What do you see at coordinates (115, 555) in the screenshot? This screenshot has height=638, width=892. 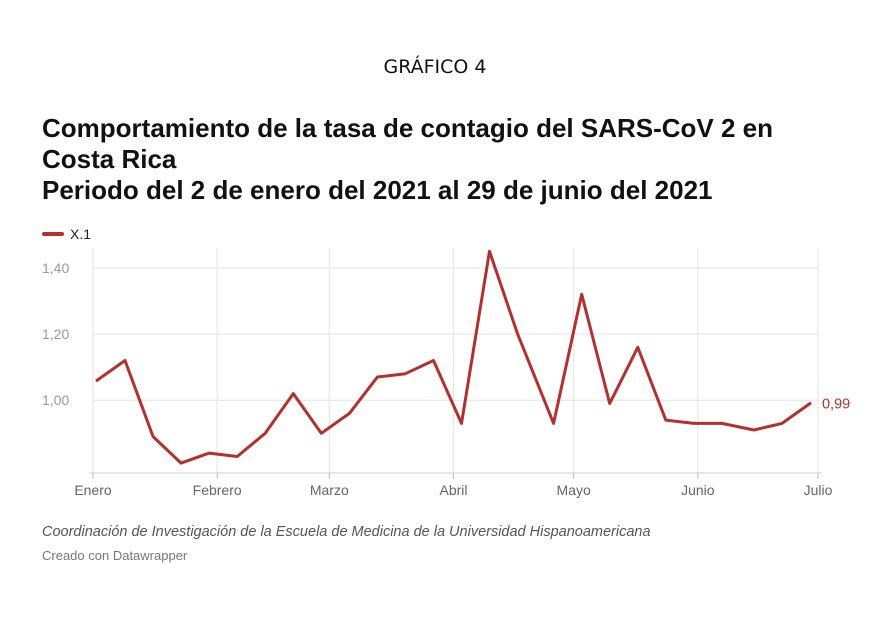 I see `chart-credit: Creado con Datawrapper` at bounding box center [115, 555].